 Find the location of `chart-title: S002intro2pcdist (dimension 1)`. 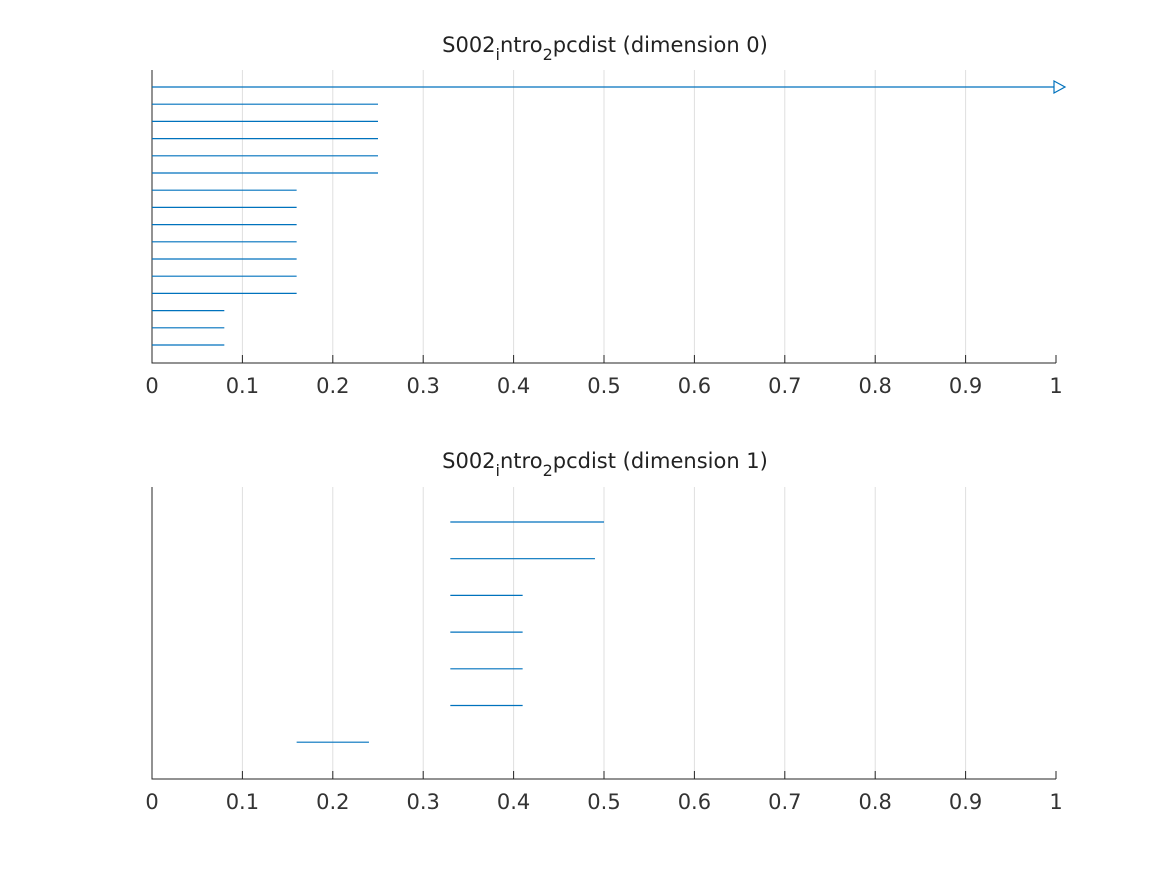

chart-title: S002intro2pcdist (dimension 1) is located at coordinates (605, 464).